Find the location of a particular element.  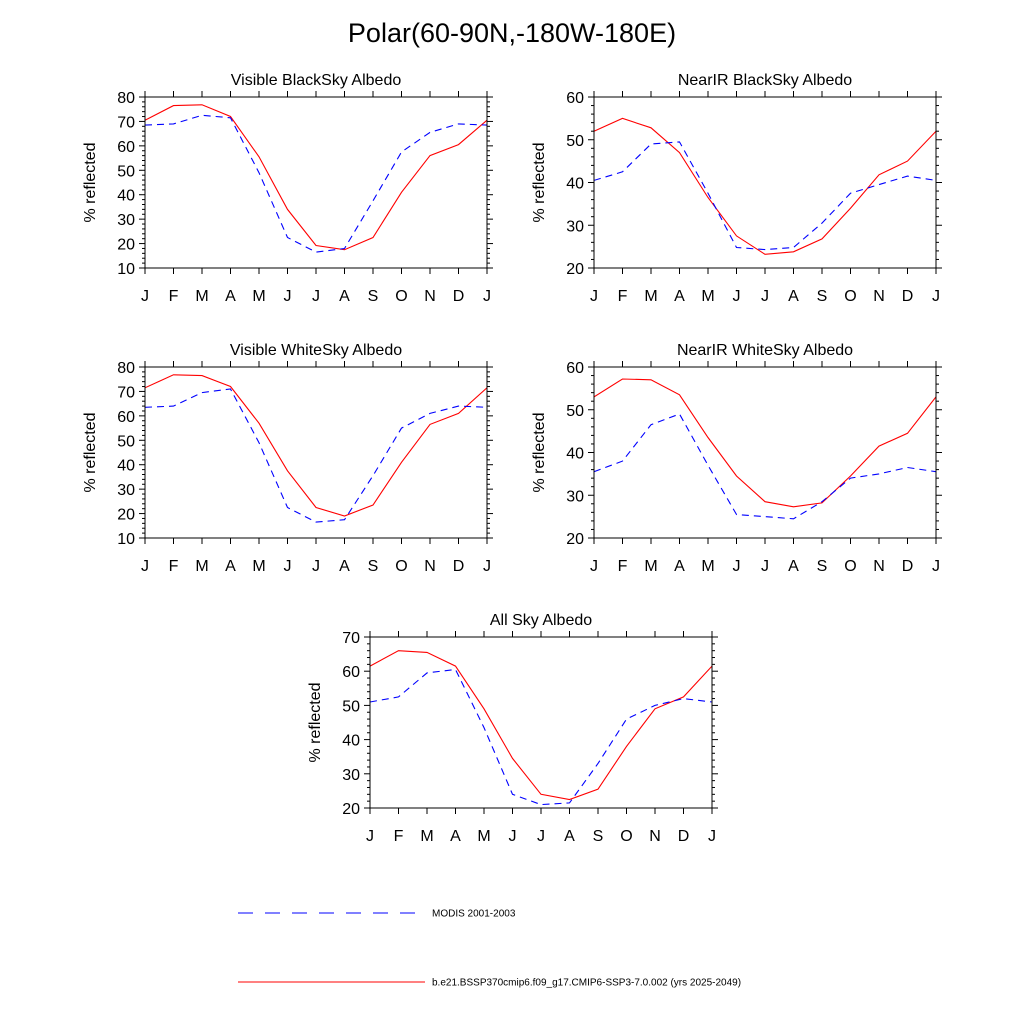

y-tick-label: 80 is located at coordinates (126, 98).